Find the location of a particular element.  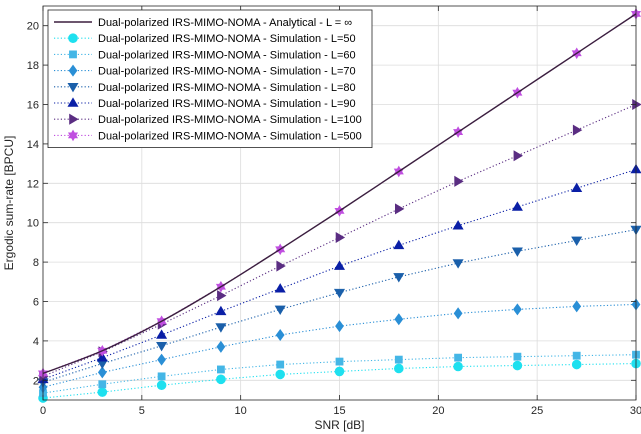

y-tick-label: 6 is located at coordinates (36, 303).